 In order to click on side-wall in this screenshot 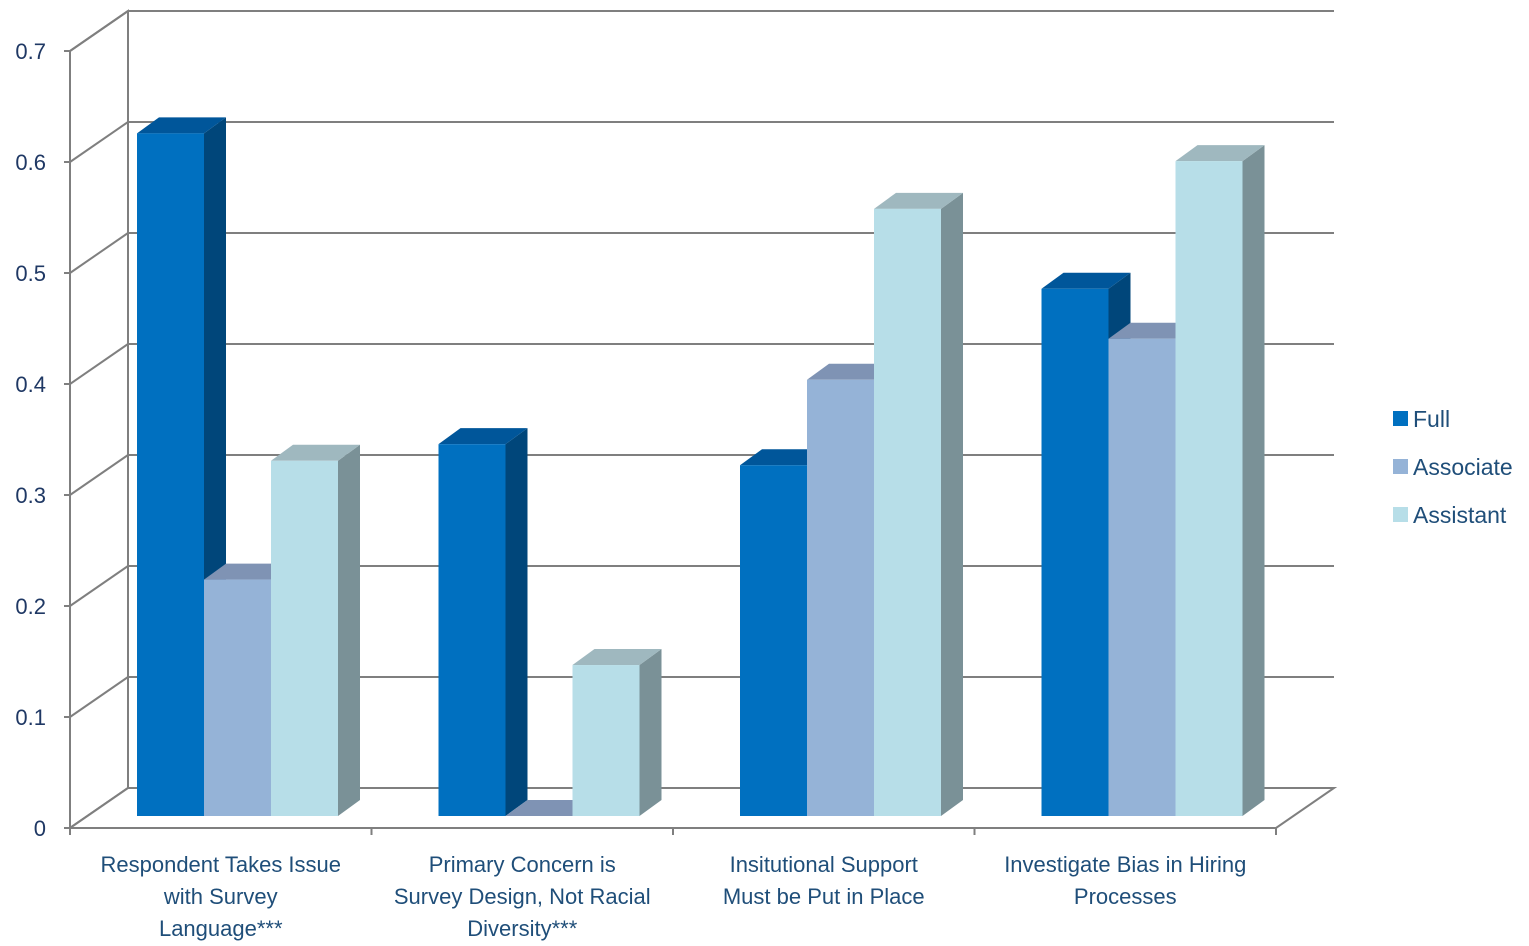, I will do `click(99, 419)`.